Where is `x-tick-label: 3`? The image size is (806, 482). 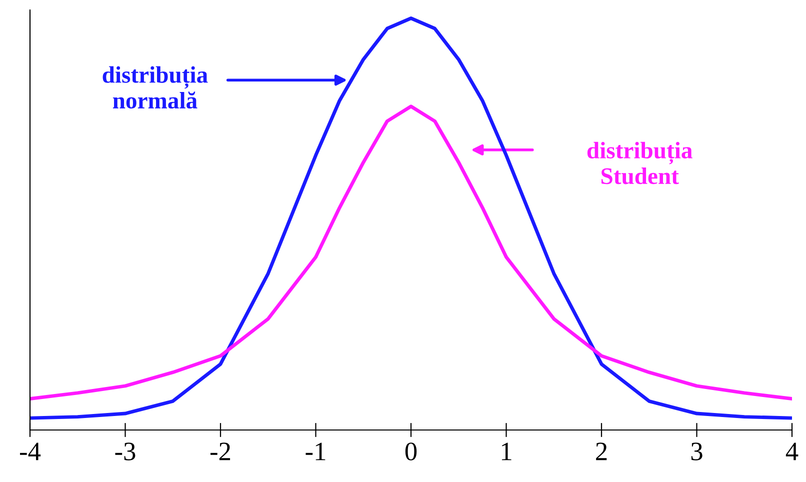
x-tick-label: 3 is located at coordinates (696, 451).